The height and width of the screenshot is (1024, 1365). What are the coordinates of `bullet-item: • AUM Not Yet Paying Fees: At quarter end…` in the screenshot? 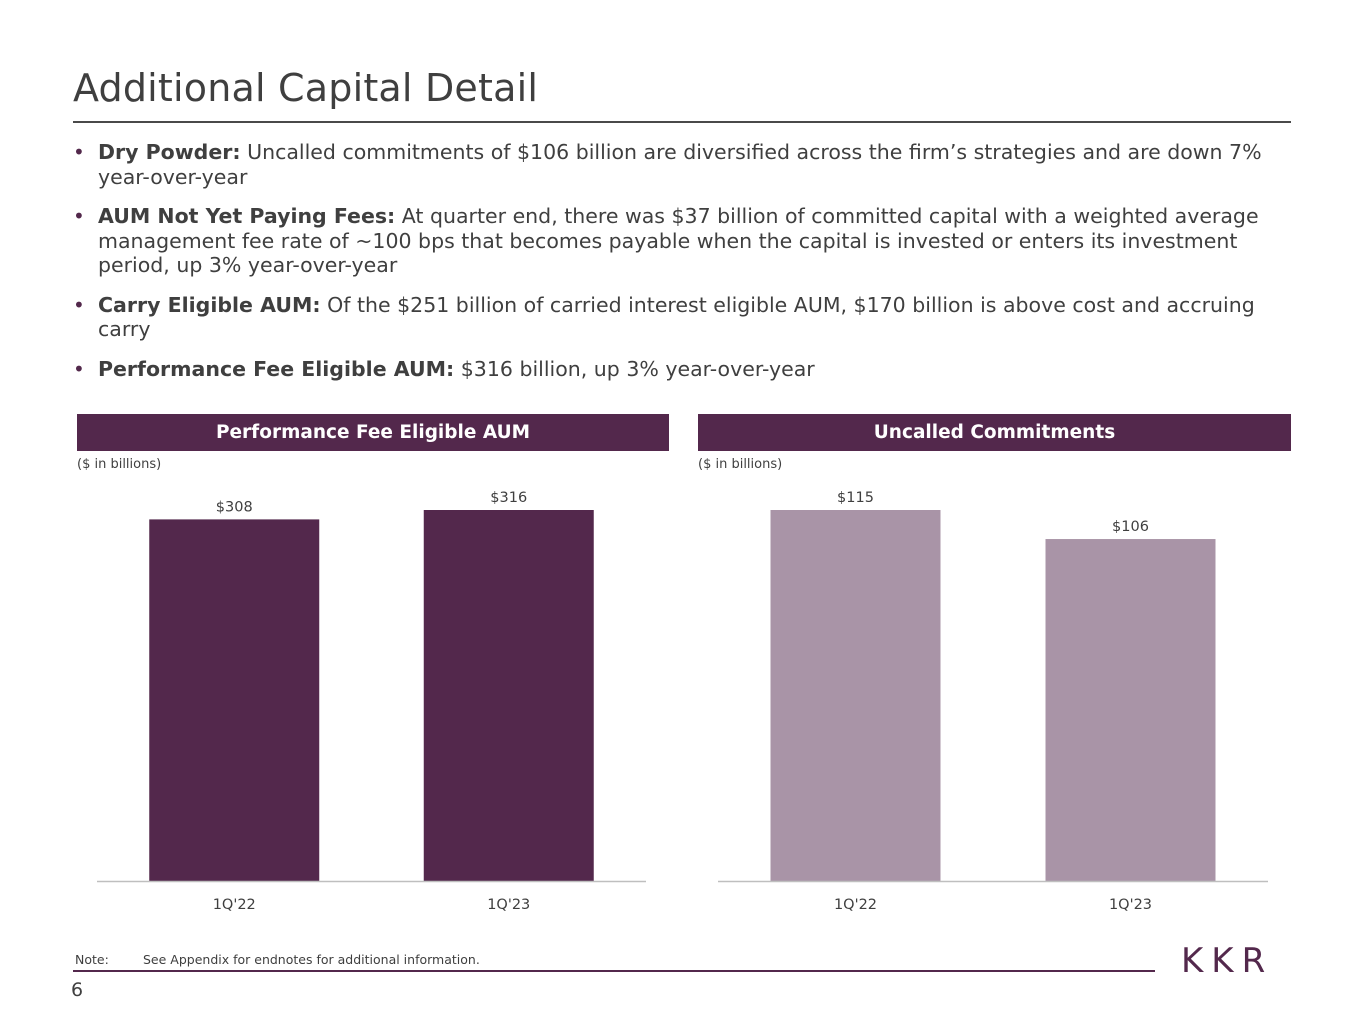 It's located at (684, 241).